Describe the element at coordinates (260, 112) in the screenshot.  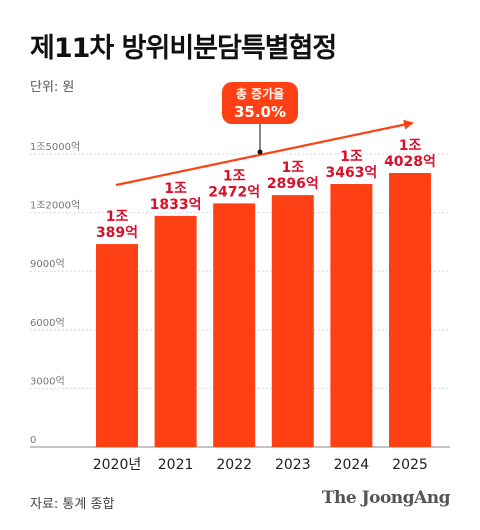
I see `callout-value: 35.0%` at that location.